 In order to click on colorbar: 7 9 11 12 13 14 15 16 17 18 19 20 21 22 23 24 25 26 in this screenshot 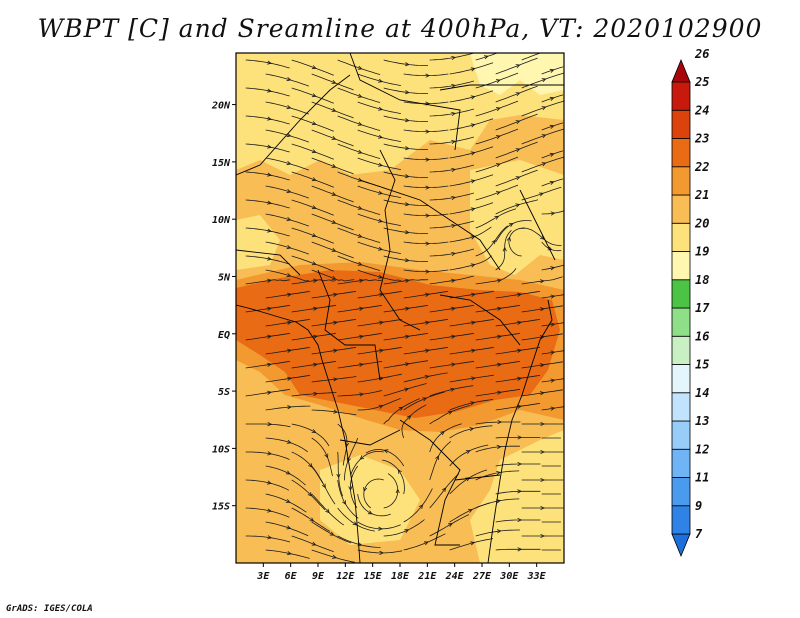, I will do `click(690, 302)`.